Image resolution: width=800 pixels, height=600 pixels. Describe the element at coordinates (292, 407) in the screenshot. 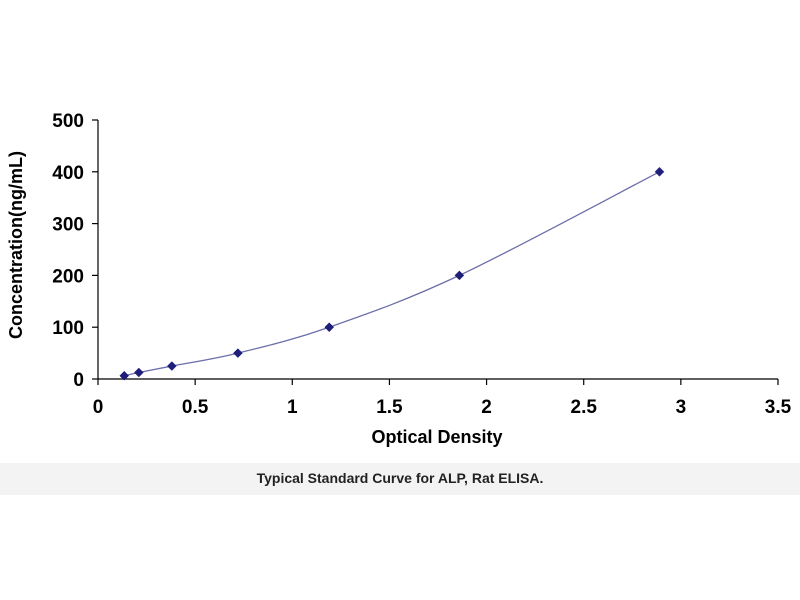

I see `x-tick-label: 1` at that location.